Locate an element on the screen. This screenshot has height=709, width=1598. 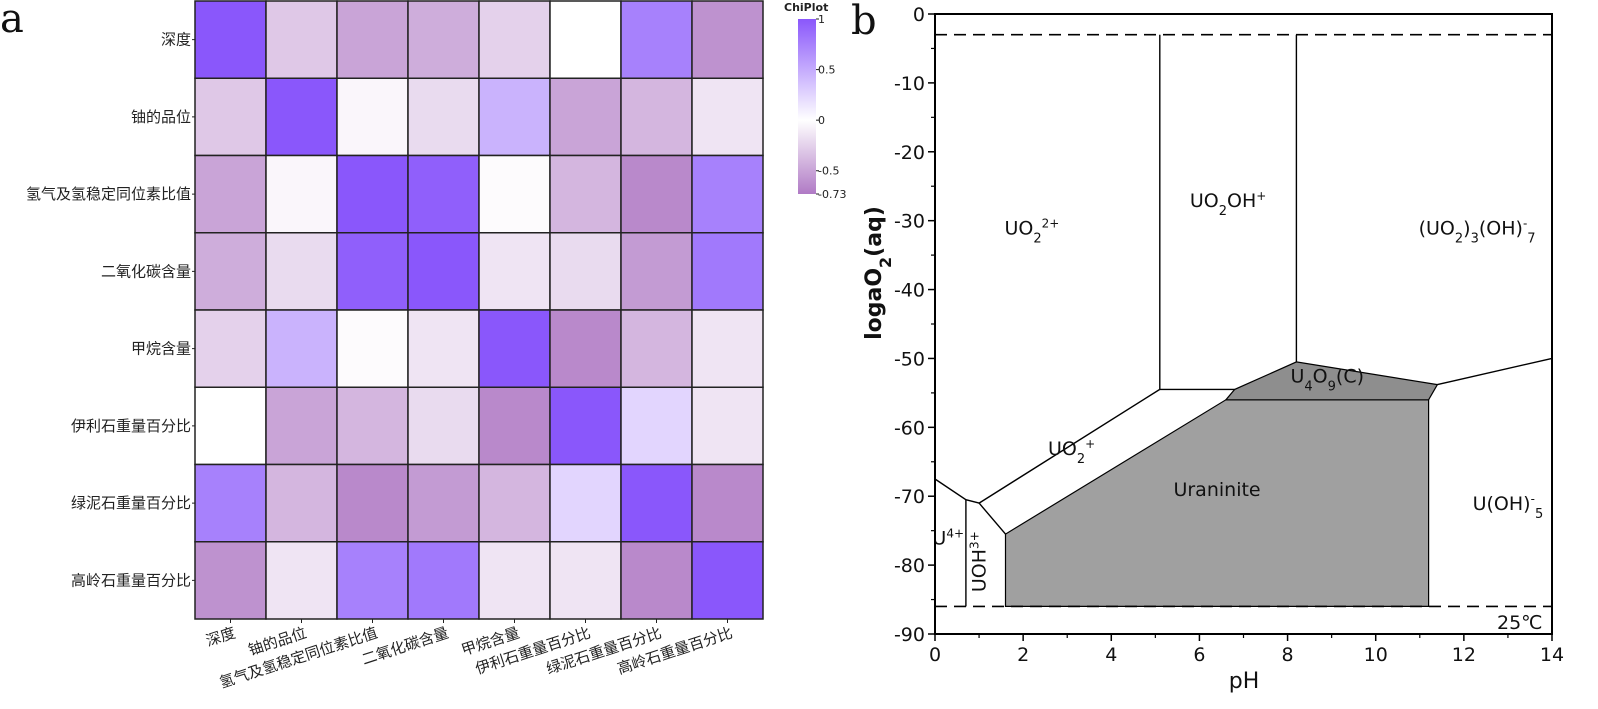
species-main: UO is located at coordinates (1062, 449).